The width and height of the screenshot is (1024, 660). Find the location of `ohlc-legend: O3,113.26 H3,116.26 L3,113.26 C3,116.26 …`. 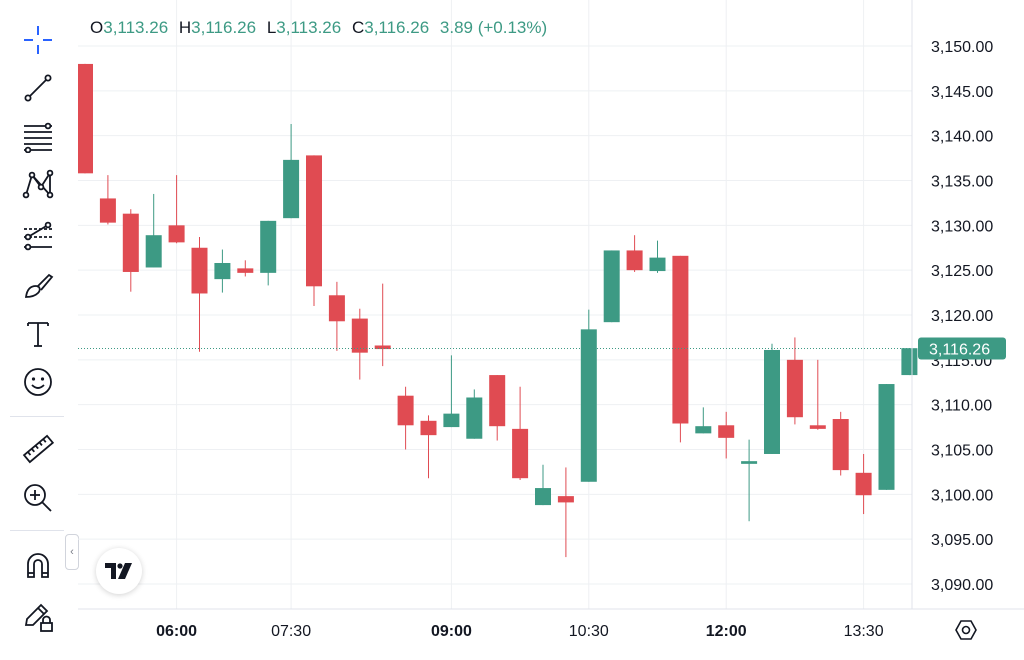

ohlc-legend: O3,113.26 H3,116.26 L3,113.26 C3,116.26 … is located at coordinates (318, 28).